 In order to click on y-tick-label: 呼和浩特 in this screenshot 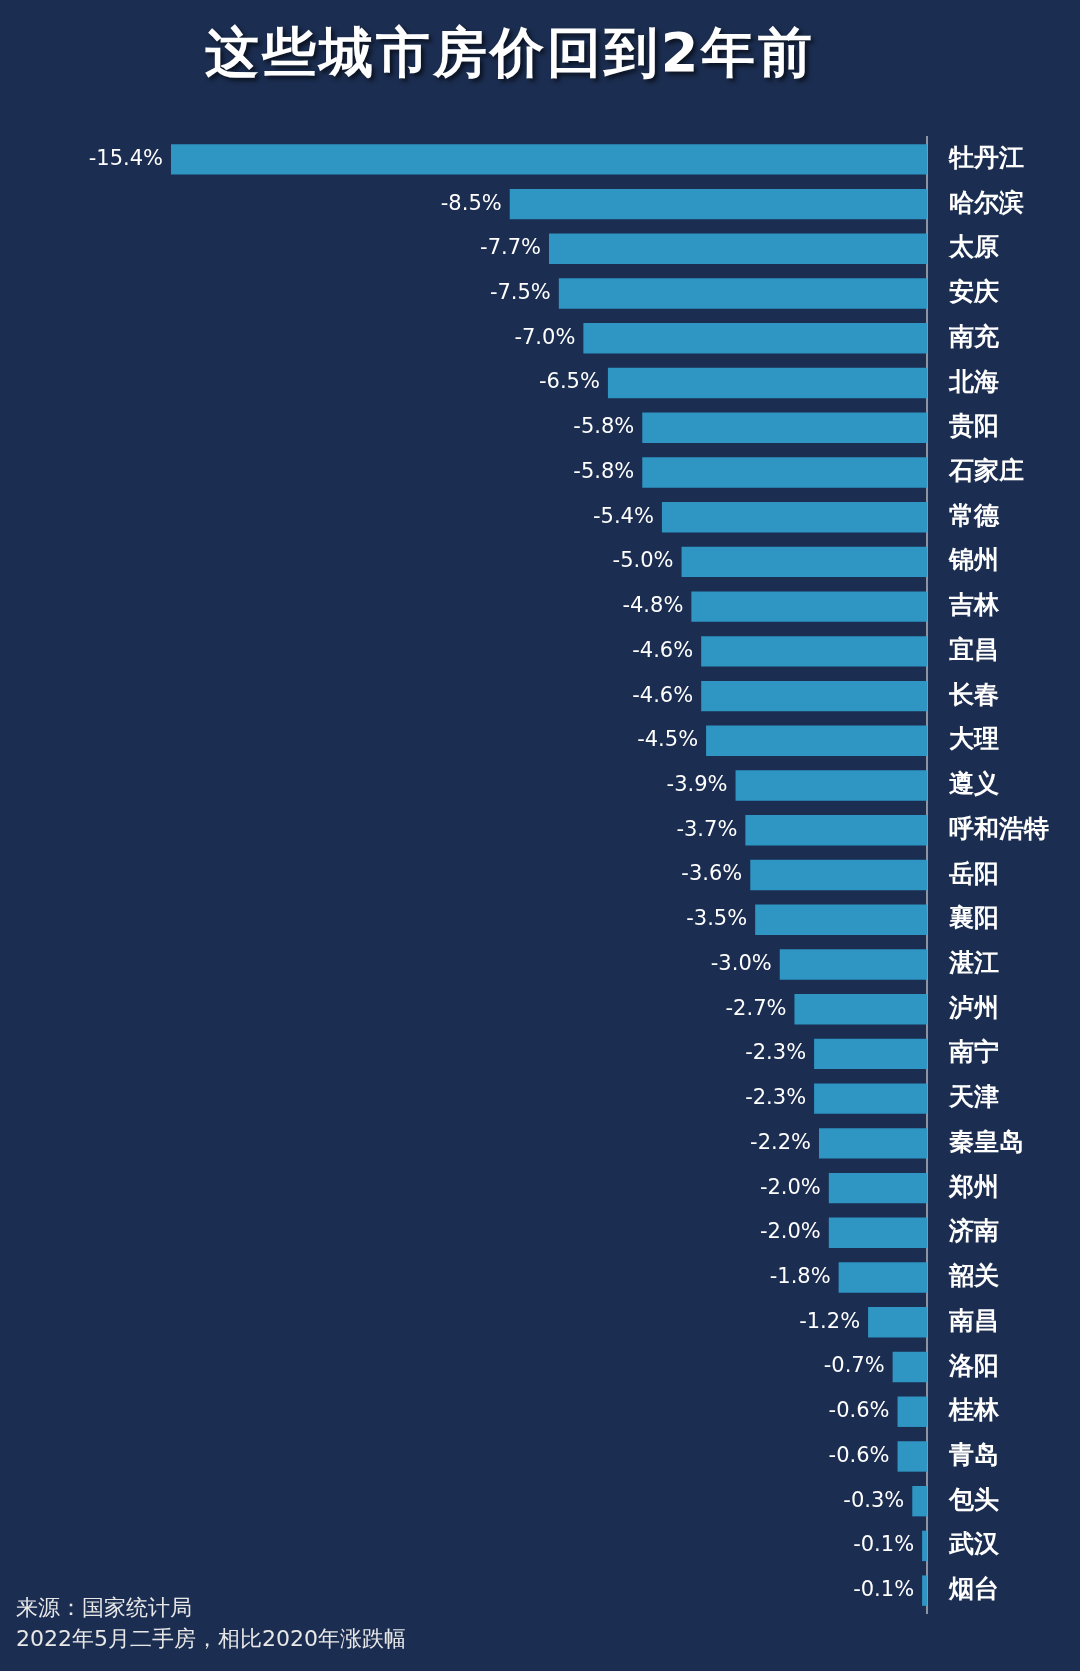, I will do `click(999, 828)`.